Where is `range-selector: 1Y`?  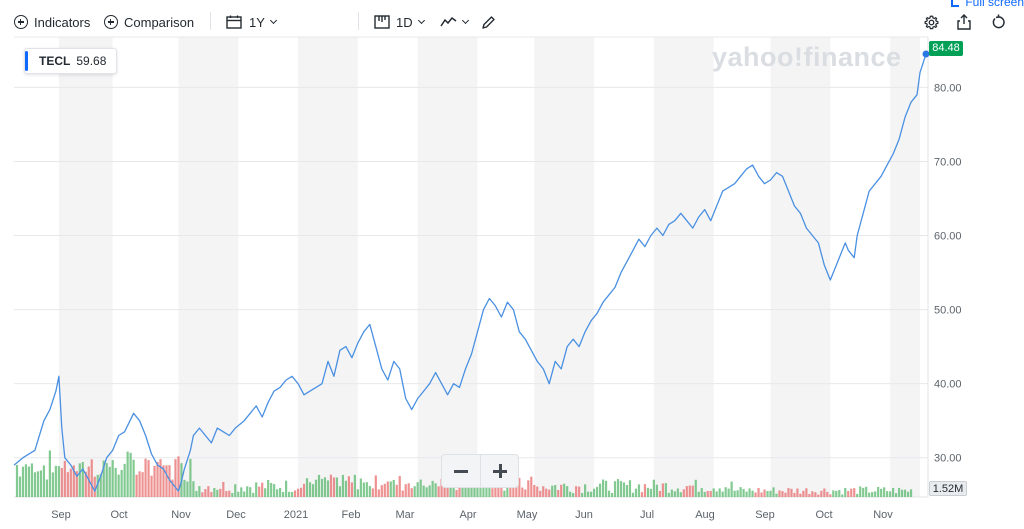 range-selector: 1Y is located at coordinates (251, 22).